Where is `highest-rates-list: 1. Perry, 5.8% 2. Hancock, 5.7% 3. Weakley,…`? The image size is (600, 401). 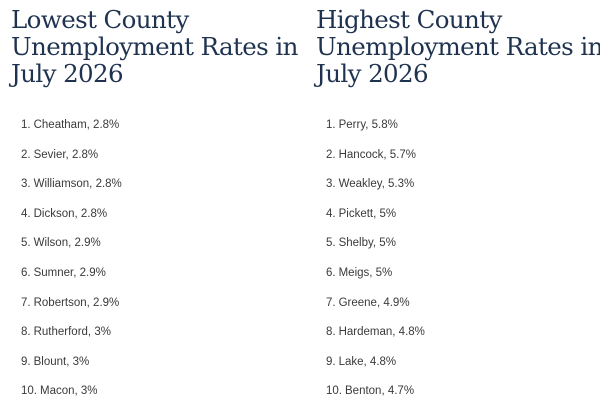
highest-rates-list: 1. Perry, 5.8% 2. Hancock, 5.7% 3. Weakley,… is located at coordinates (377, 258).